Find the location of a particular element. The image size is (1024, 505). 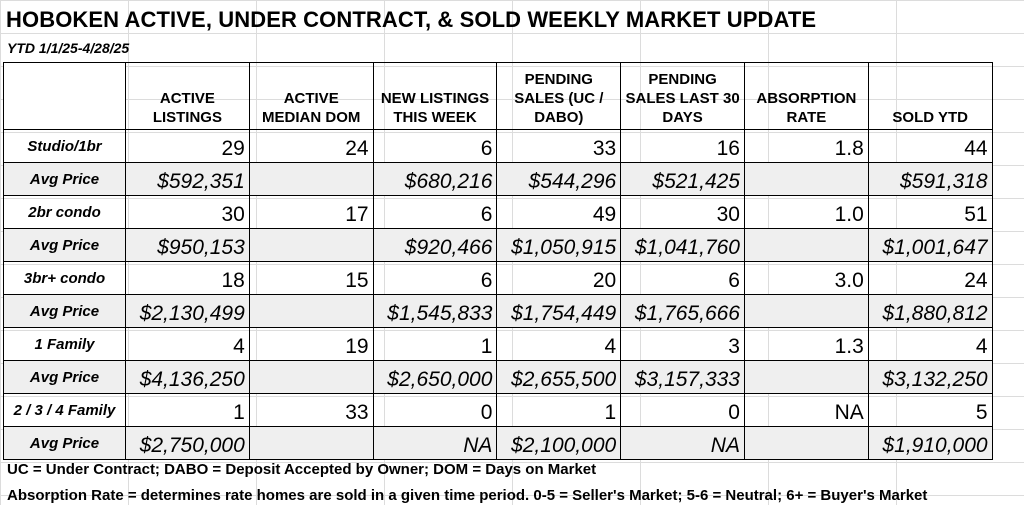

table-cell: 15 is located at coordinates (311, 278).